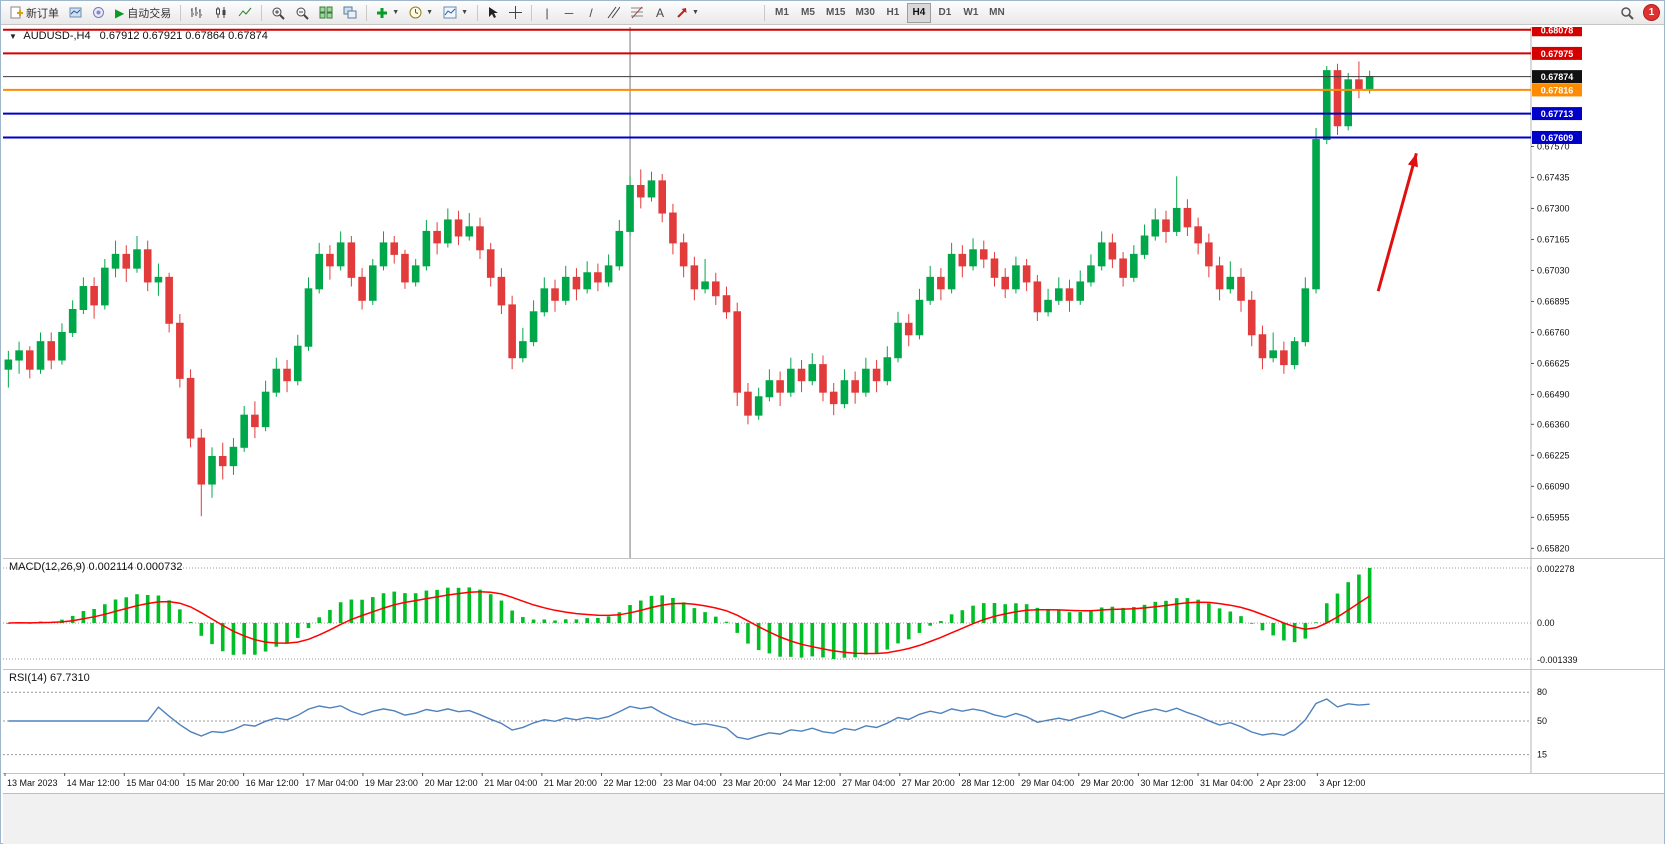  Describe the element at coordinates (450, 12) in the screenshot. I see `template-icon` at that location.